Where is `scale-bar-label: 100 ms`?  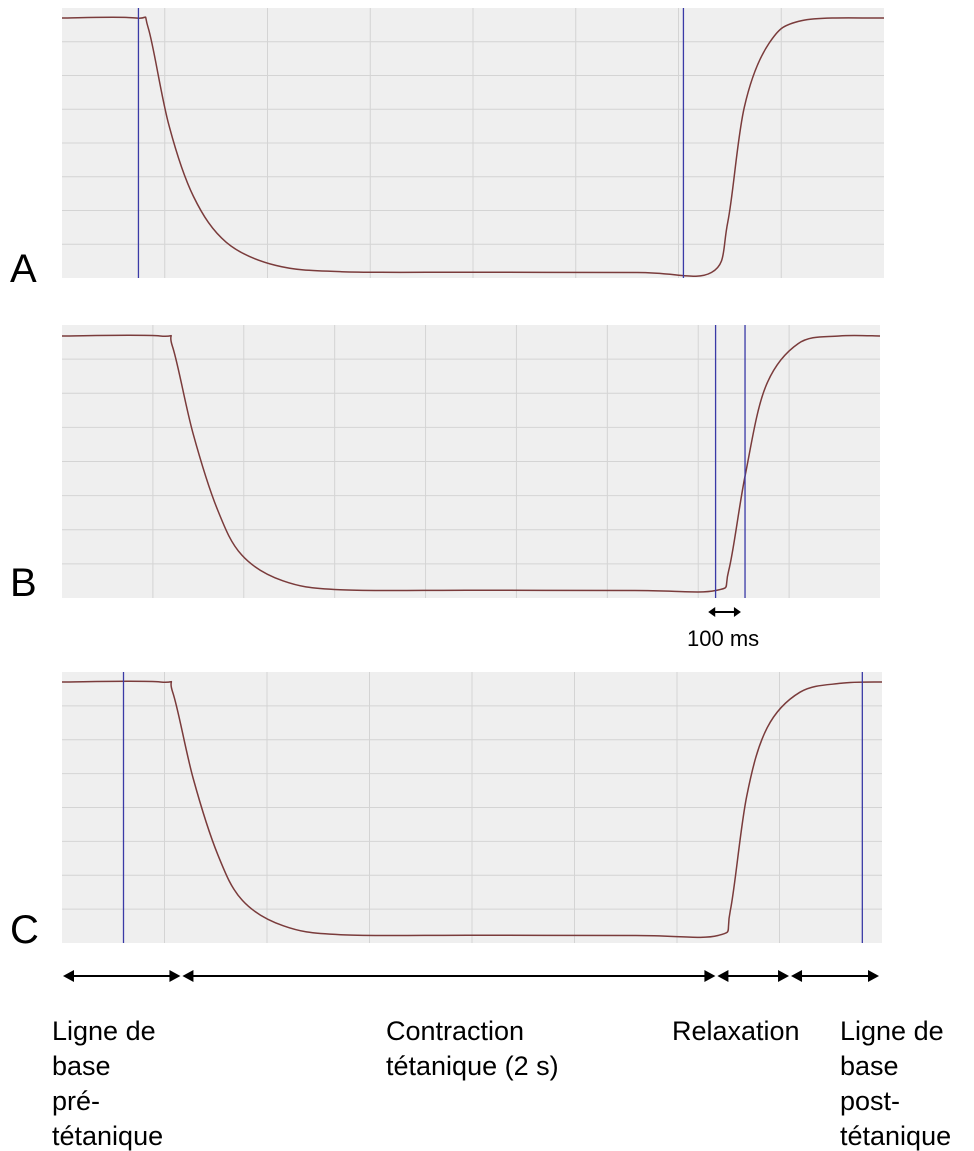
scale-bar-label: 100 ms is located at coordinates (723, 638).